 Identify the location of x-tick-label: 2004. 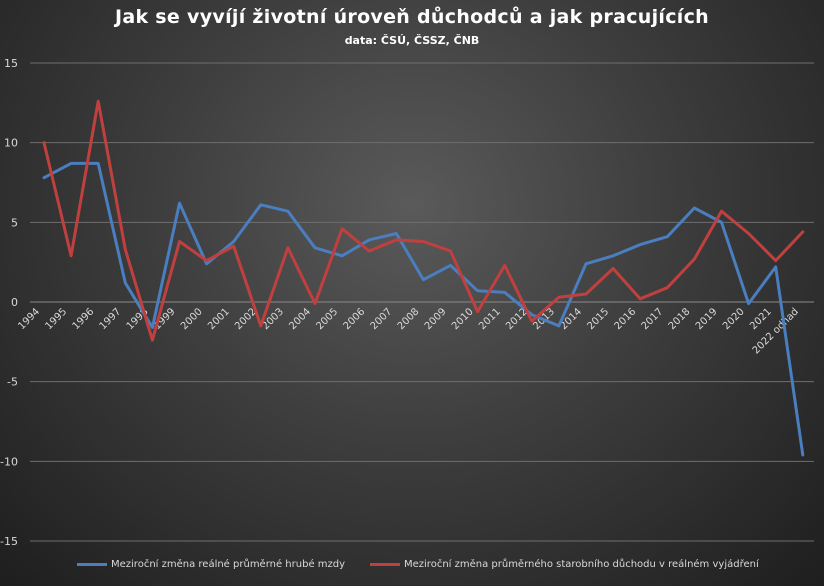
(300, 319).